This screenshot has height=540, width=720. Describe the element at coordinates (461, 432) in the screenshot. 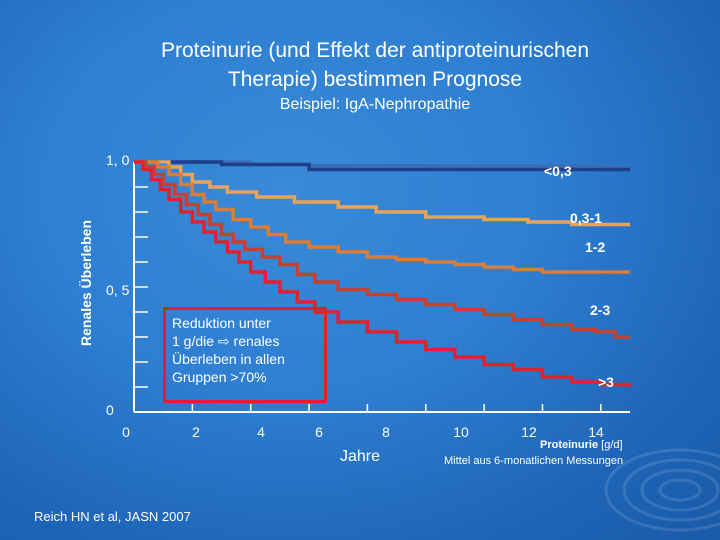

I see `x-tick-label: 10` at that location.